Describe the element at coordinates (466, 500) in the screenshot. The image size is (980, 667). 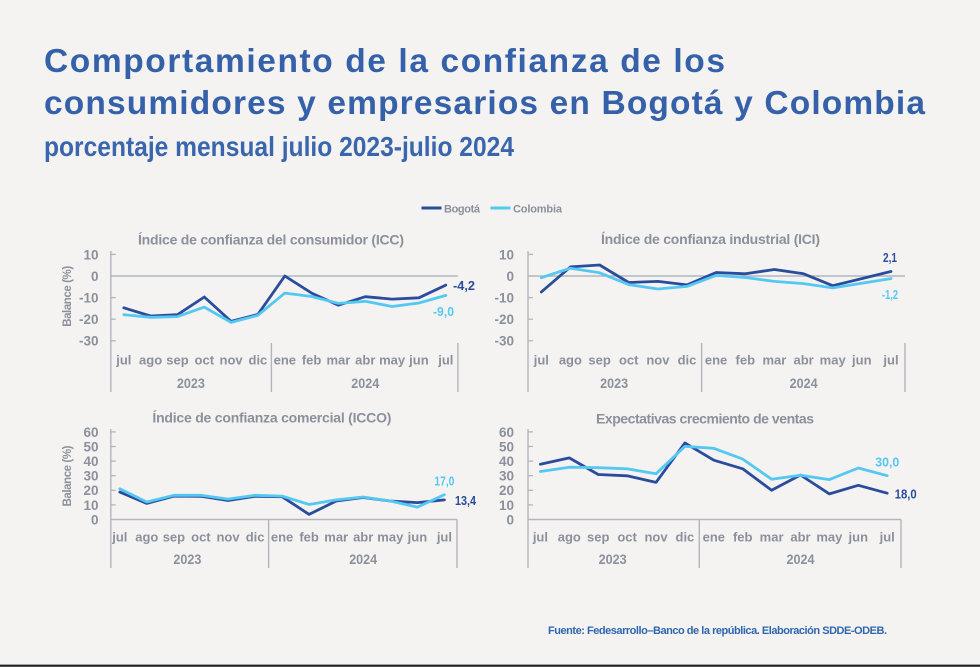
I see `svg-text: 13,4` at that location.